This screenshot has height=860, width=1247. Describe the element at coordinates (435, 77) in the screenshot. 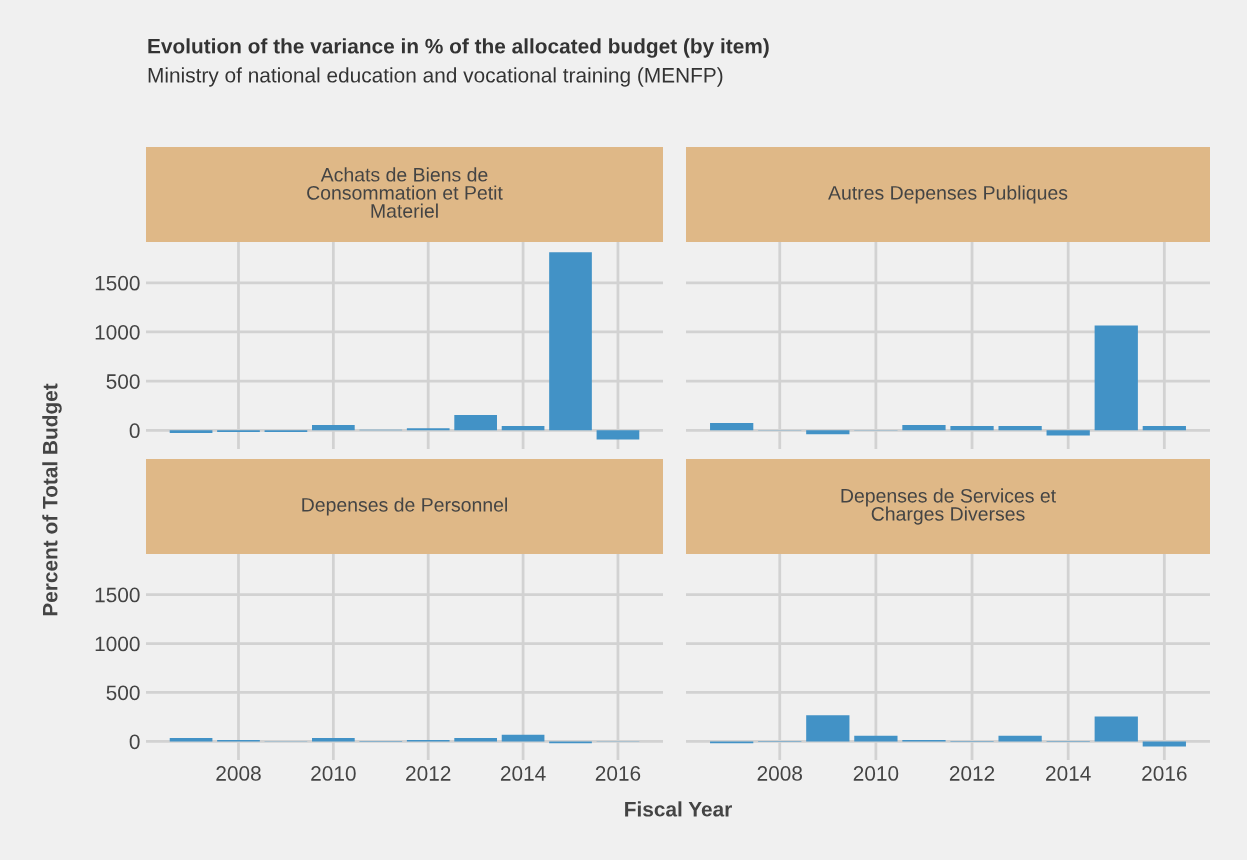

I see `text: Ministry of national education and vocational training (MENFP)` at that location.